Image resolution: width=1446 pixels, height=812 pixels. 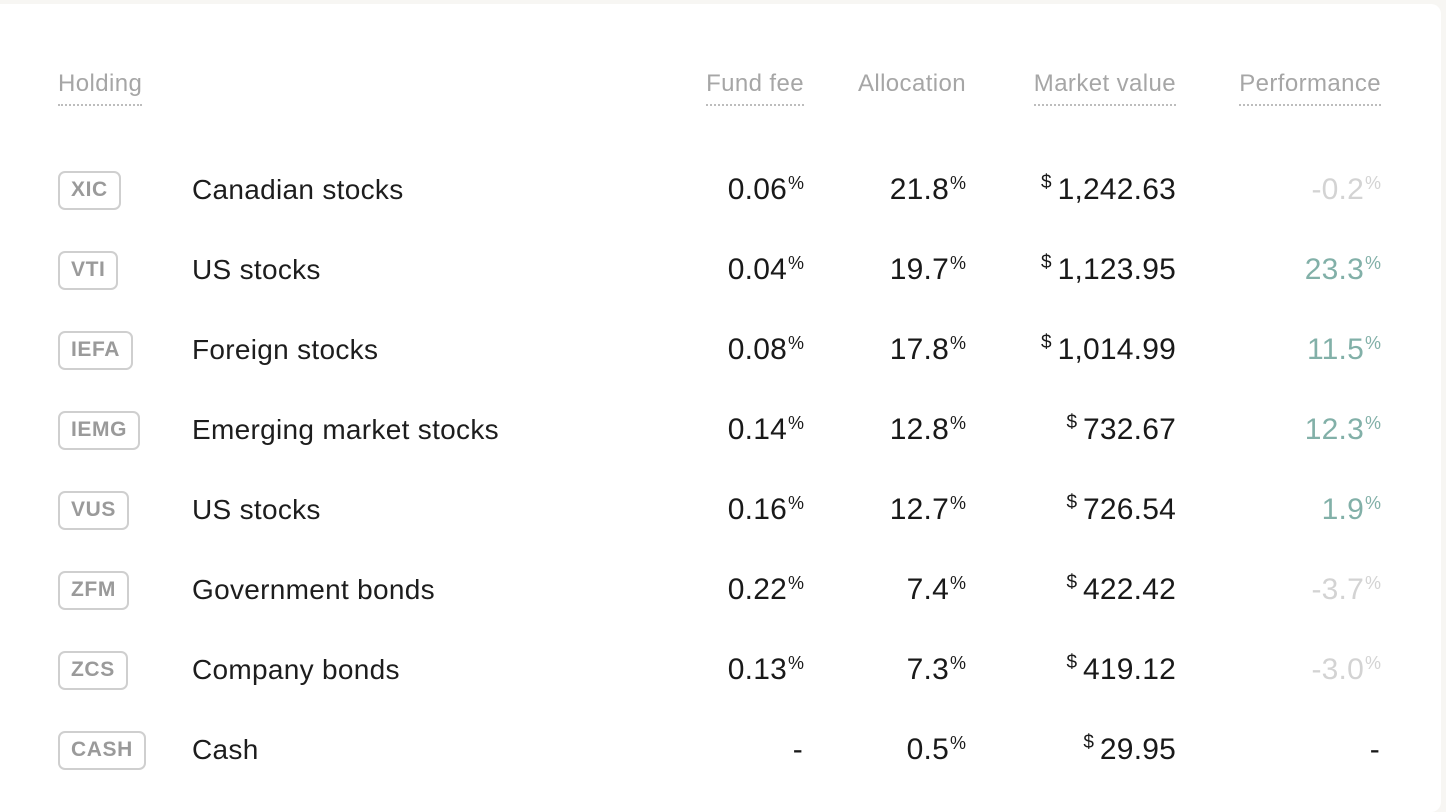 What do you see at coordinates (936, 749) in the screenshot?
I see `allocation-value: 0.5%` at bounding box center [936, 749].